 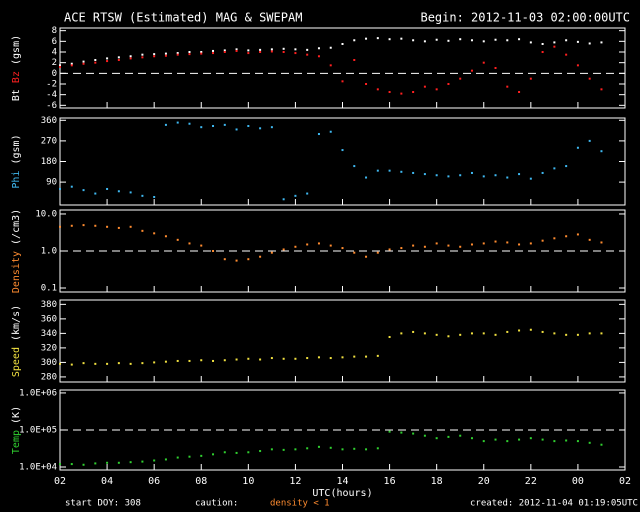 I want to click on y-tick-label: 300, so click(x=49, y=363).